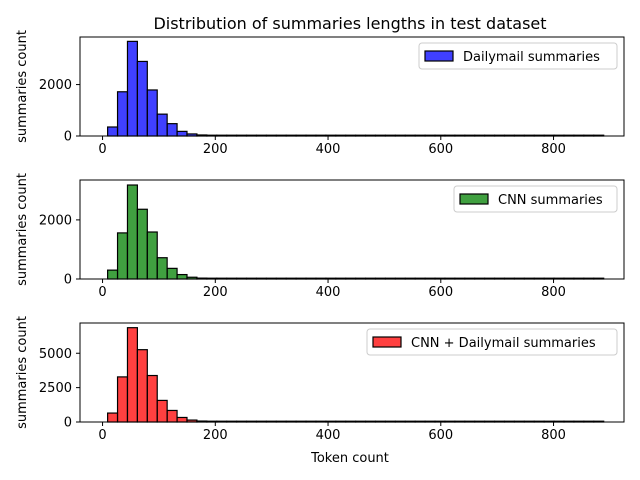 The height and width of the screenshot is (480, 640). Describe the element at coordinates (349, 458) in the screenshot. I see `x-axis-label: Token count` at that location.